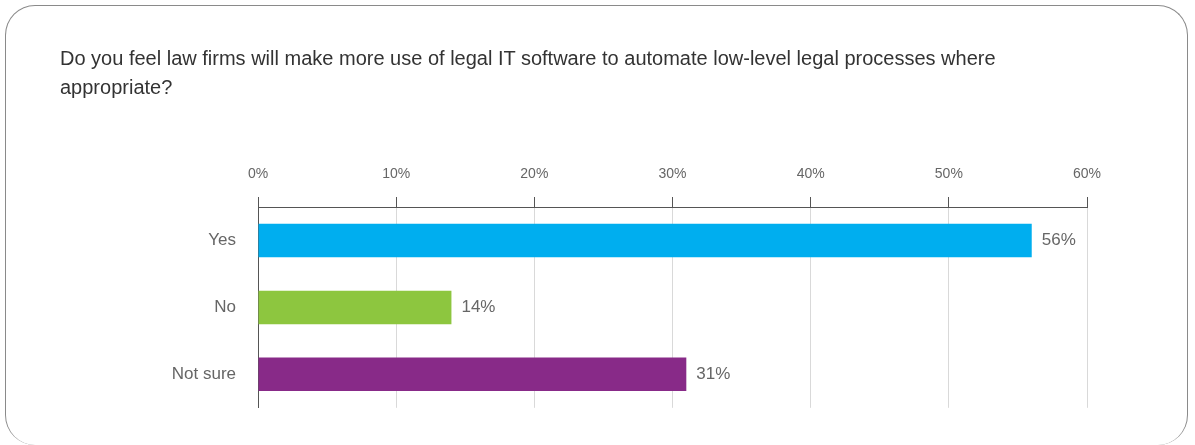  Describe the element at coordinates (258, 173) in the screenshot. I see `x-tick-label: 0%` at that location.